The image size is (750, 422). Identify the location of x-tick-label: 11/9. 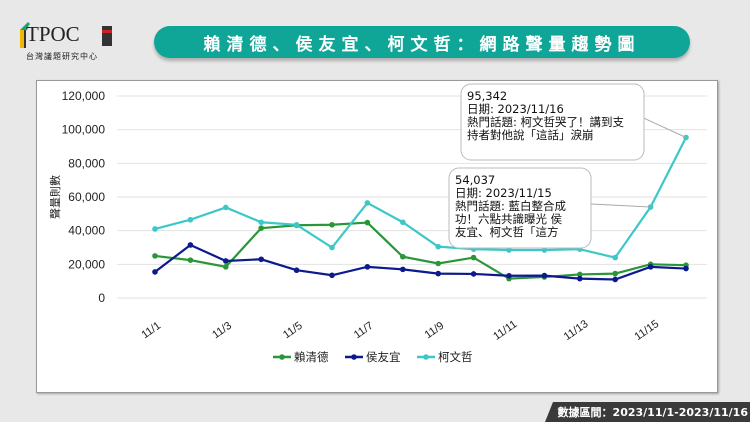
(435, 331).